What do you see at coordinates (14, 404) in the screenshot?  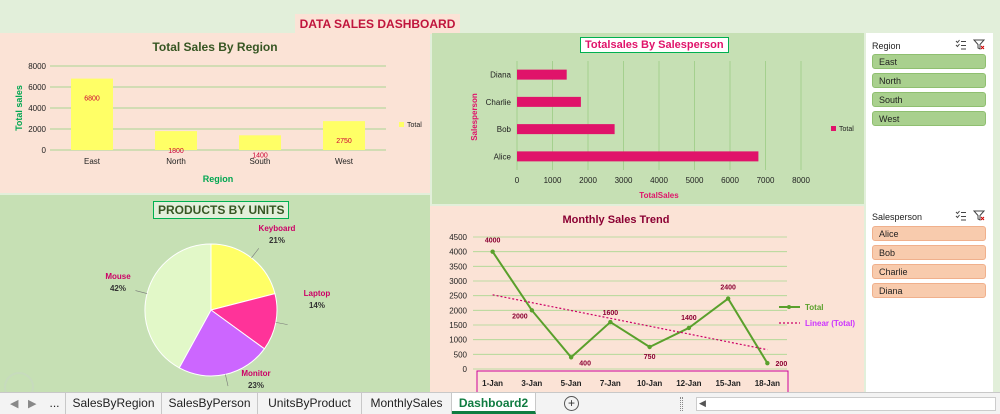 I see `tab-scroll-left-icon: ◀` at bounding box center [14, 404].